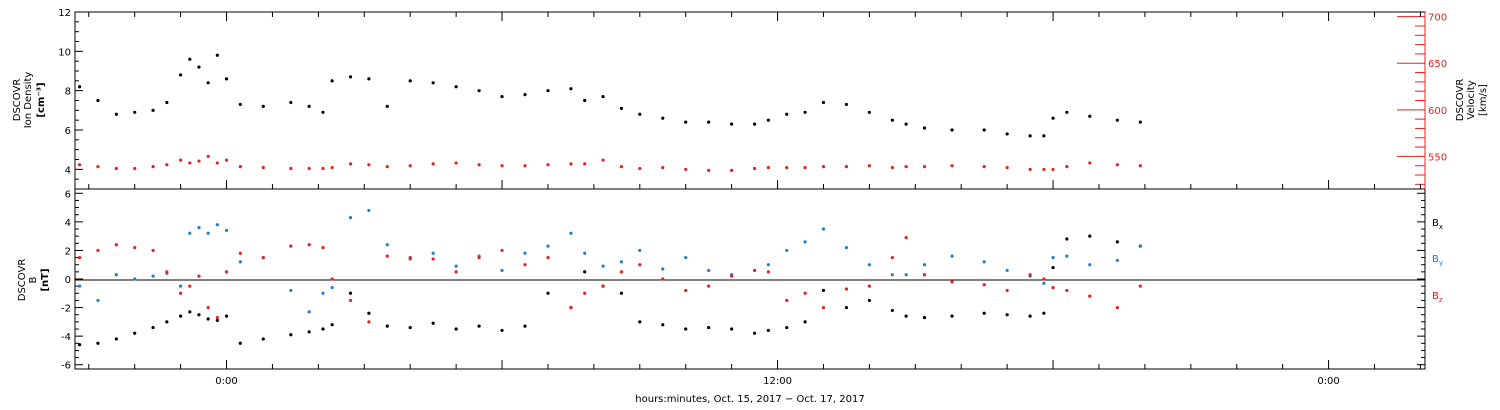  What do you see at coordinates (22, 280) in the screenshot?
I see `field-axis-label-line1: DSCOVR` at bounding box center [22, 280].